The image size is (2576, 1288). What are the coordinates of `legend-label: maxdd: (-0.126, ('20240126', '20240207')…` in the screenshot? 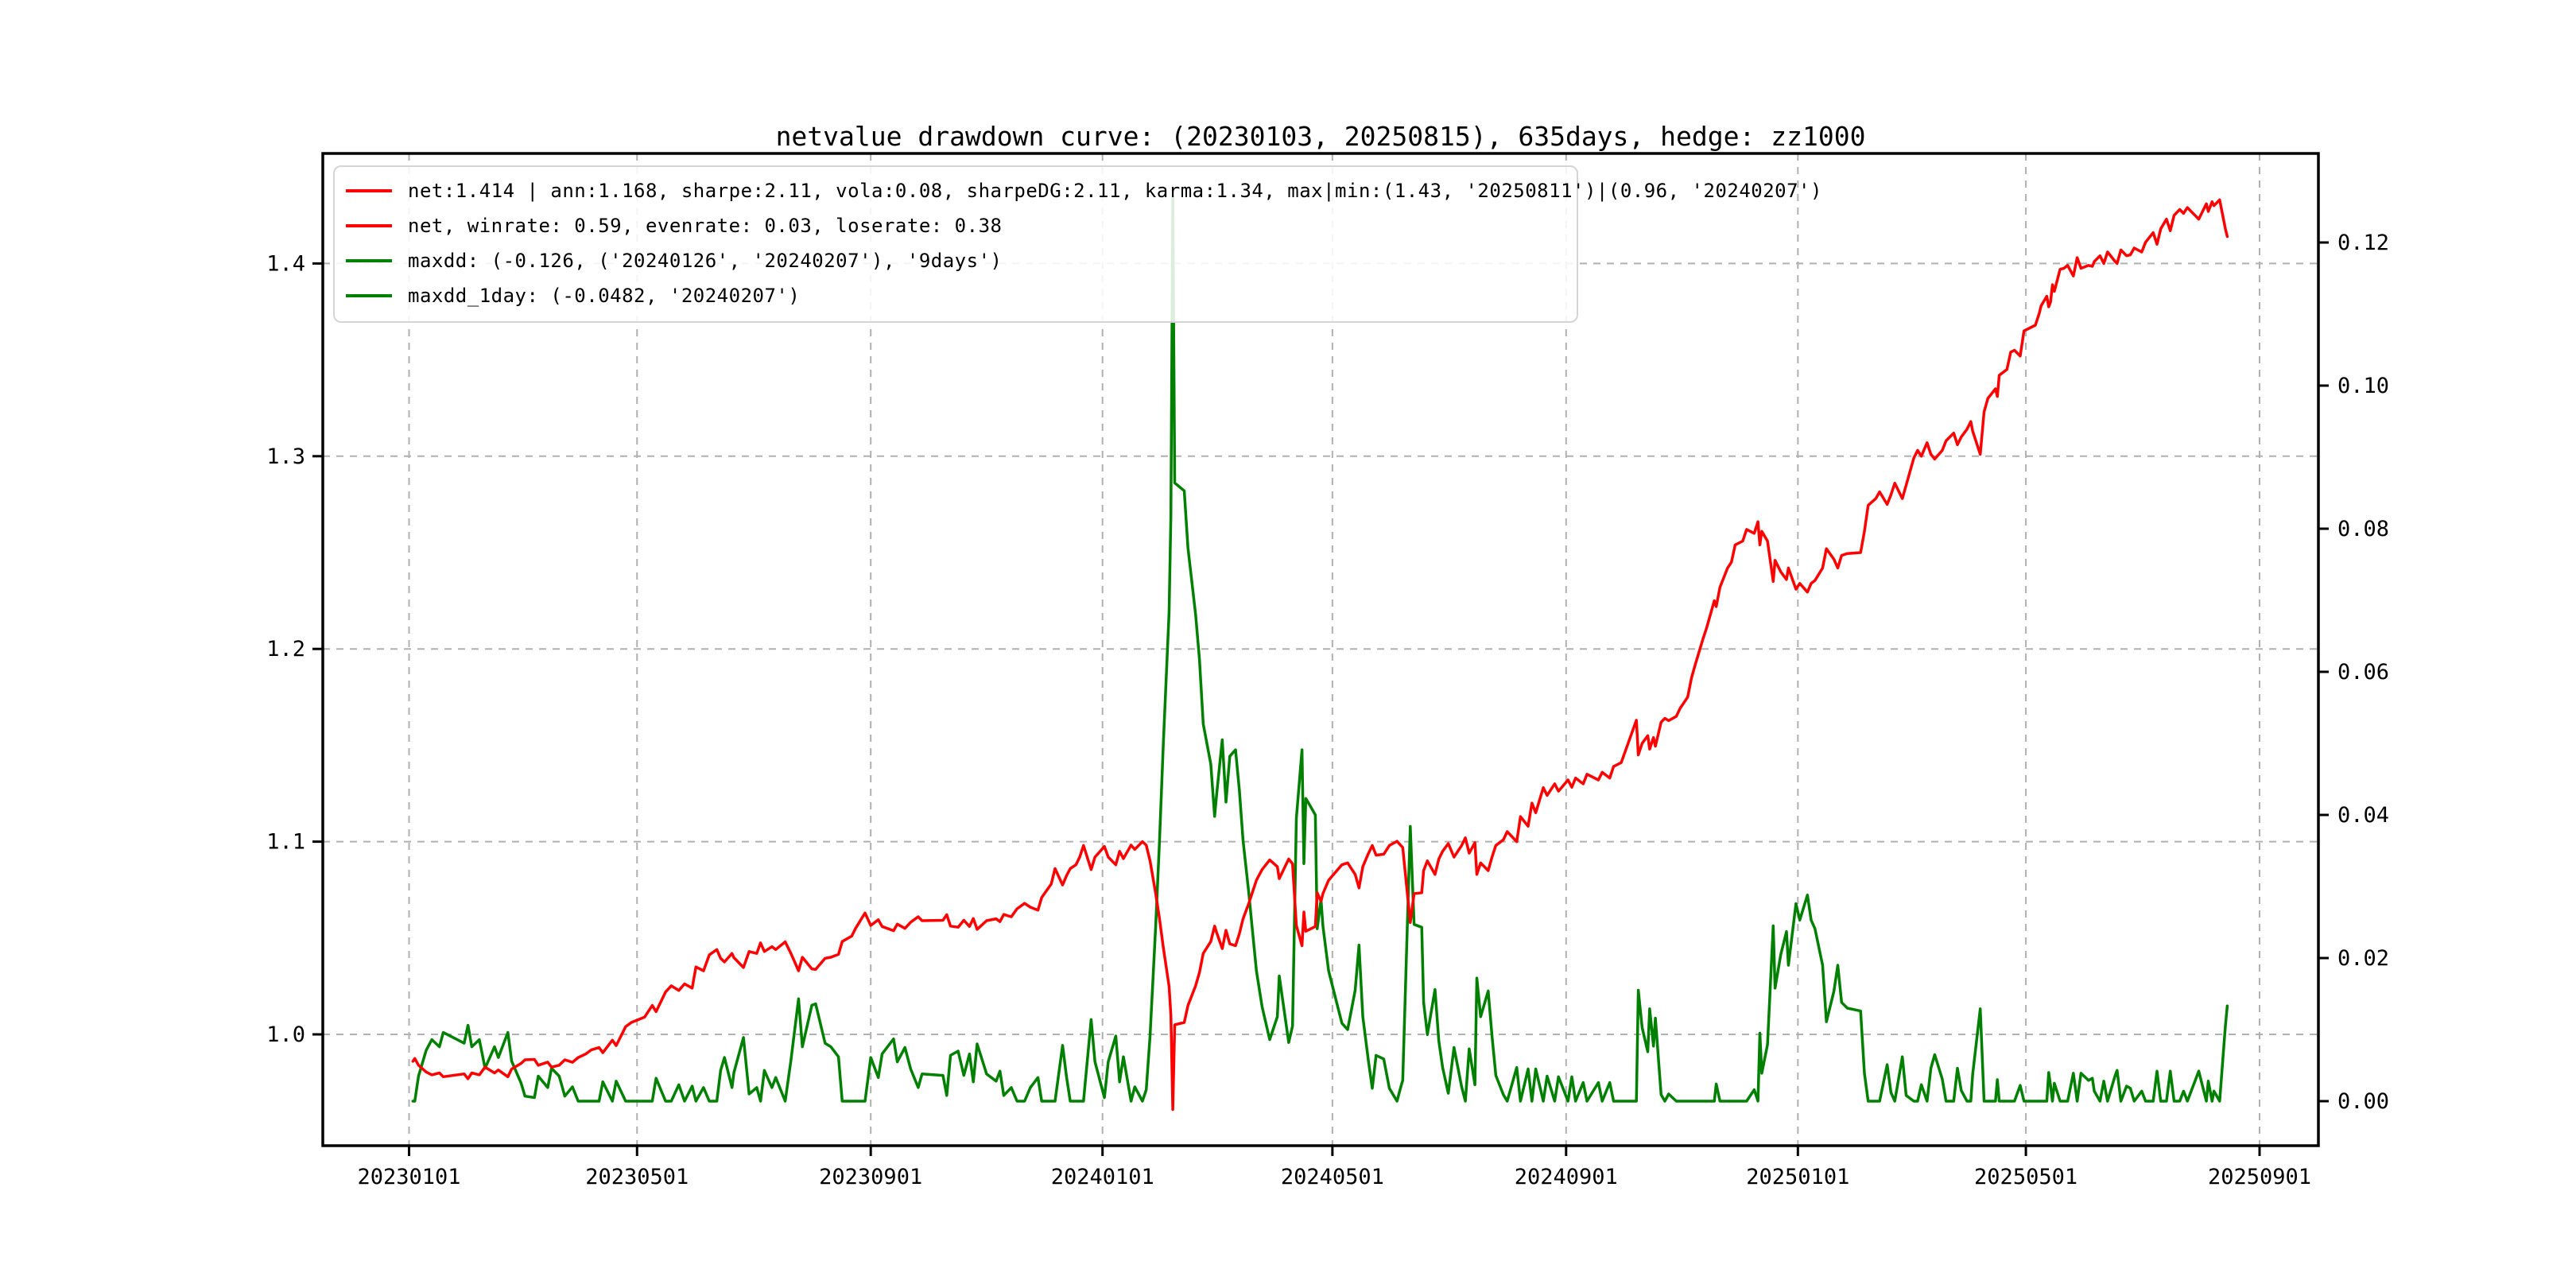 It's located at (706, 261).